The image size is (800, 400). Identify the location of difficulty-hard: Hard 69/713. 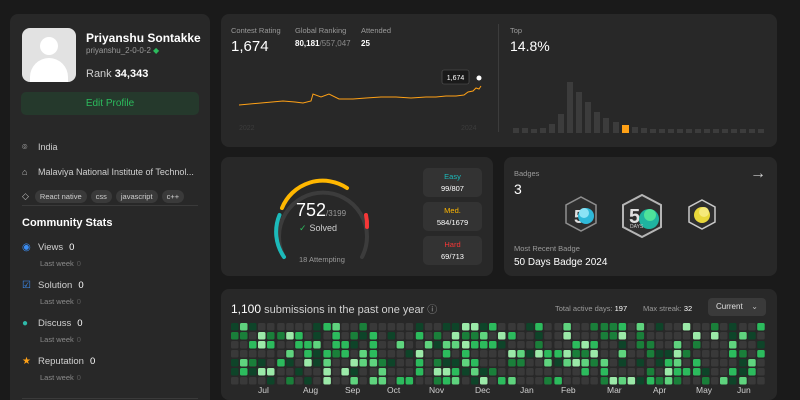
(452, 250).